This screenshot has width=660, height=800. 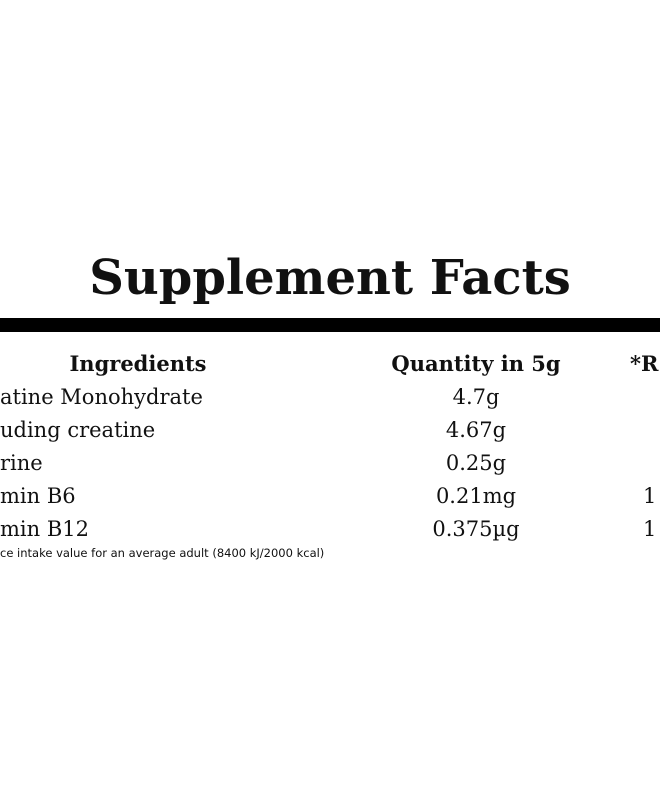 I want to click on title: Supplement Facts, so click(x=330, y=278).